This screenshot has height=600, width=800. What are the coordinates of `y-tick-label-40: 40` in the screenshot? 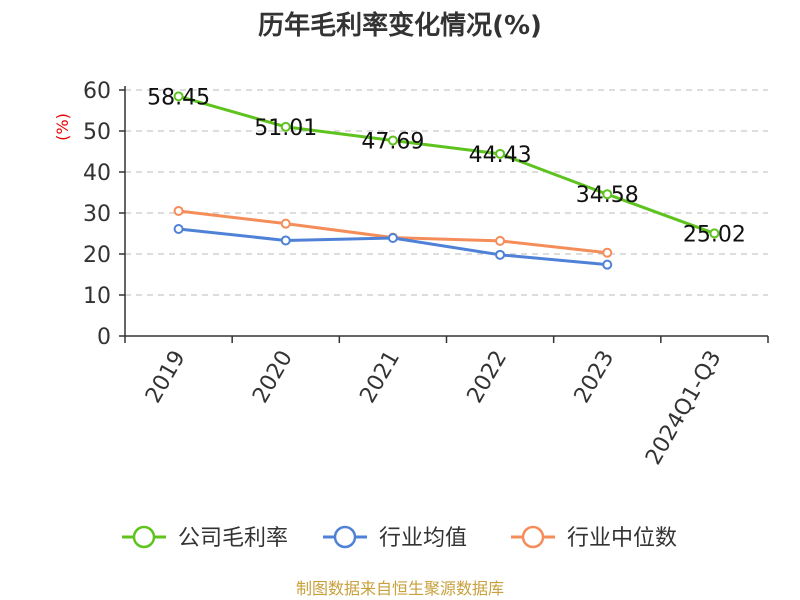 It's located at (97, 173).